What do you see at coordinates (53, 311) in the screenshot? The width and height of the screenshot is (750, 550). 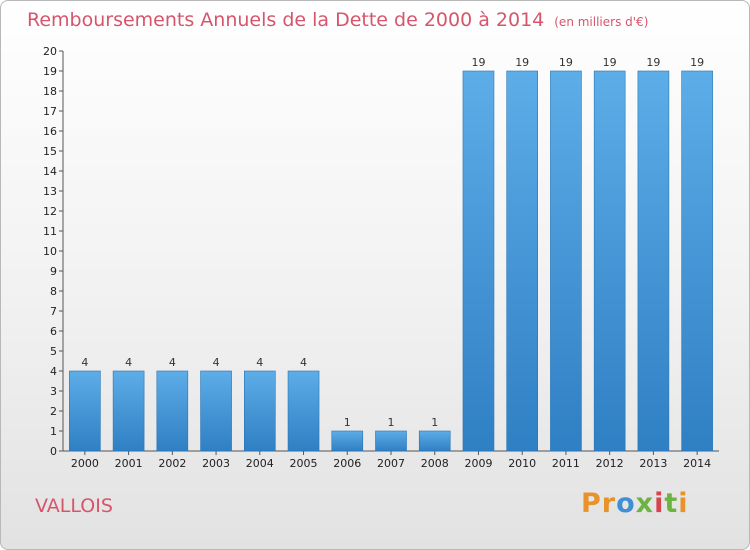 I see `y-tick-label: 7` at bounding box center [53, 311].